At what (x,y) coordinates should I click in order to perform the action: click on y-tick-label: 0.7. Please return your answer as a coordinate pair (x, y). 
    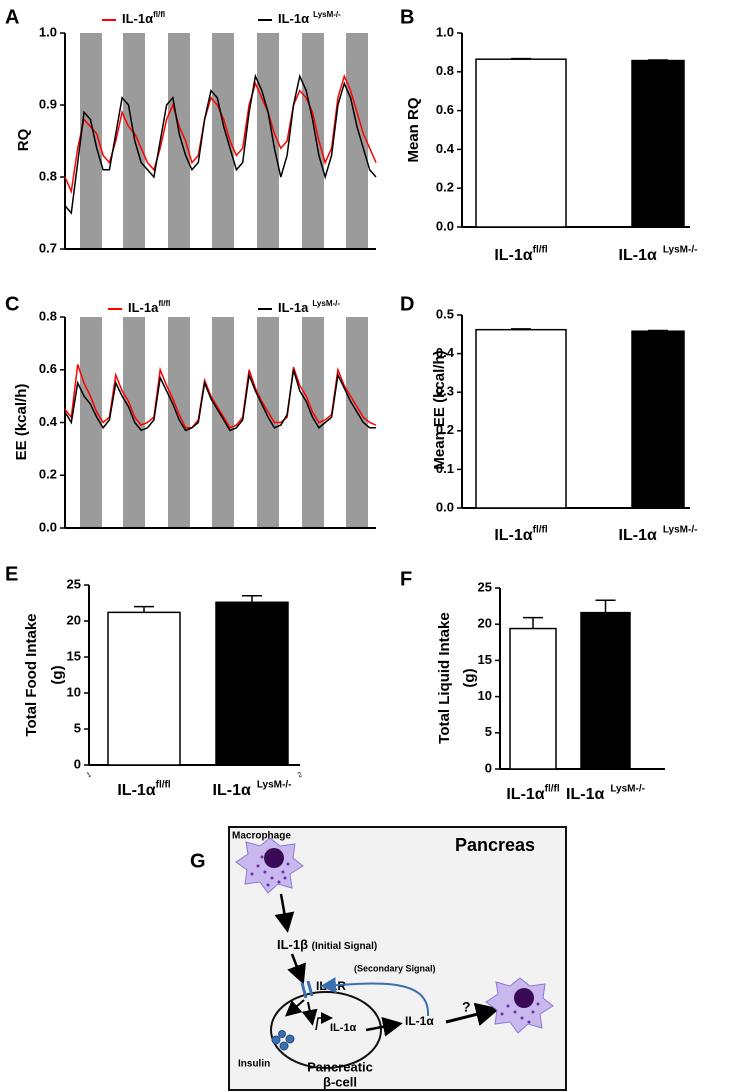
    Looking at the image, I should click on (48, 247).